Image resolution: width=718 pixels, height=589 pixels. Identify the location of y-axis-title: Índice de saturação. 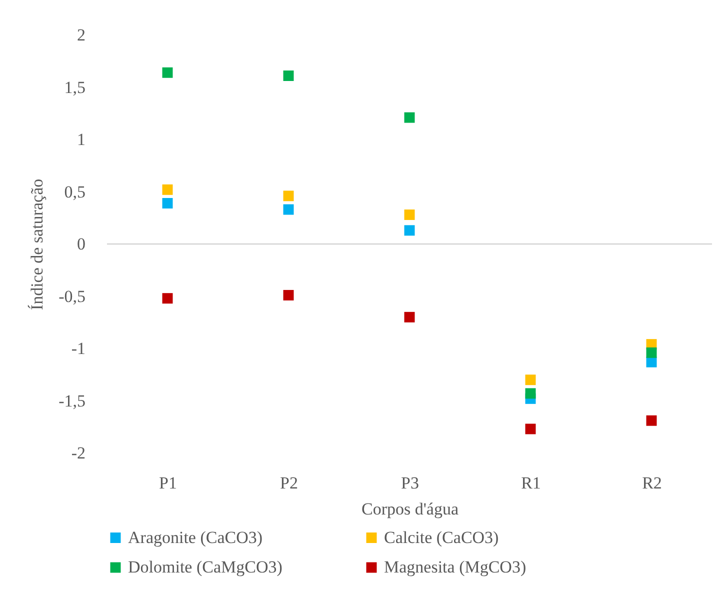
(37, 244).